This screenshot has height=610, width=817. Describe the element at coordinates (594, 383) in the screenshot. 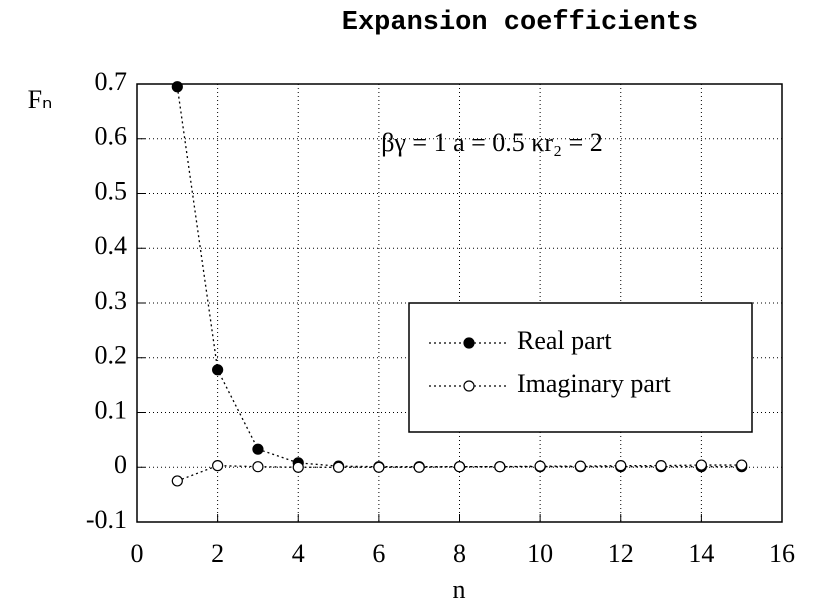

I see `legend-label: Imaginary part` at that location.